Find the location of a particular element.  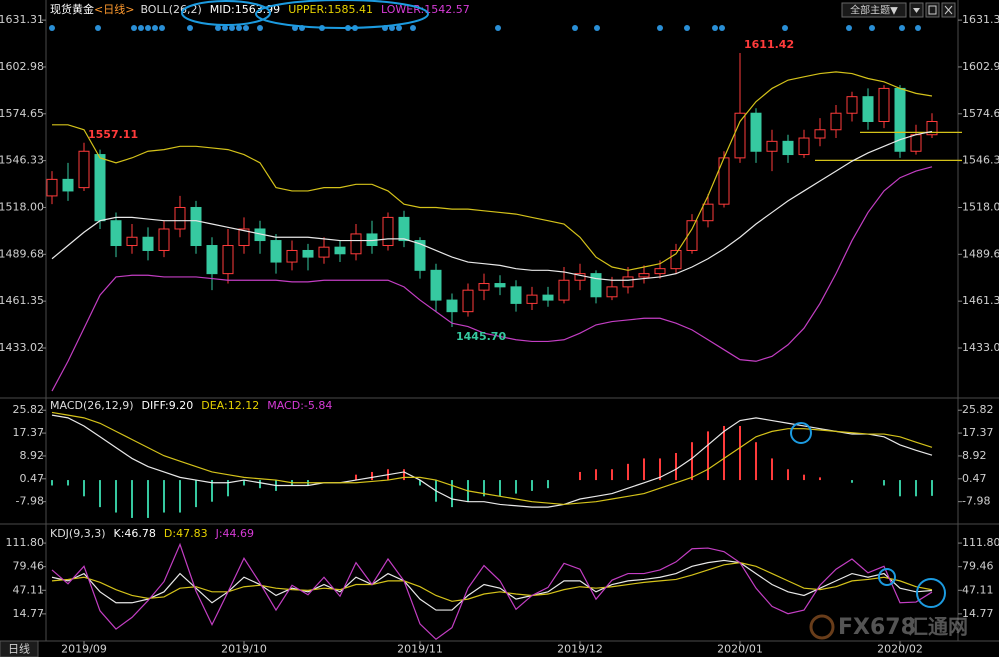

watermark-name: 汇通网 is located at coordinates (938, 627).